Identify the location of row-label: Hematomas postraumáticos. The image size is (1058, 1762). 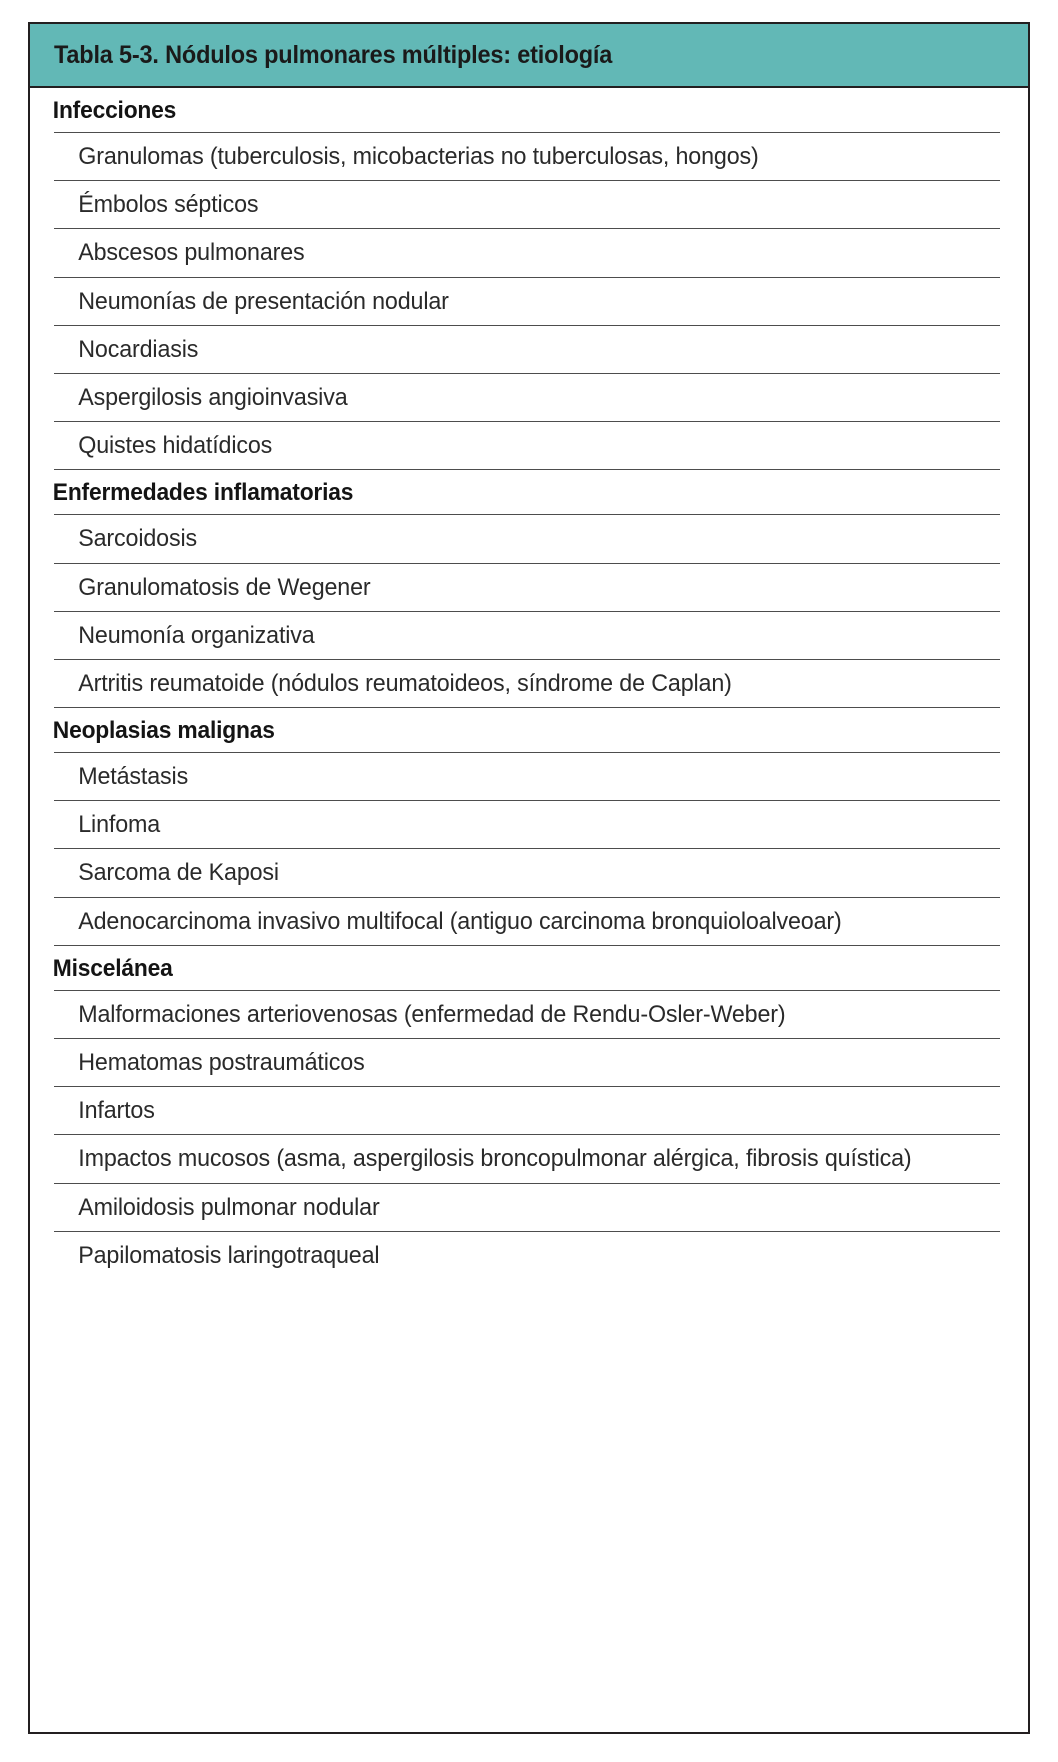
(221, 1062).